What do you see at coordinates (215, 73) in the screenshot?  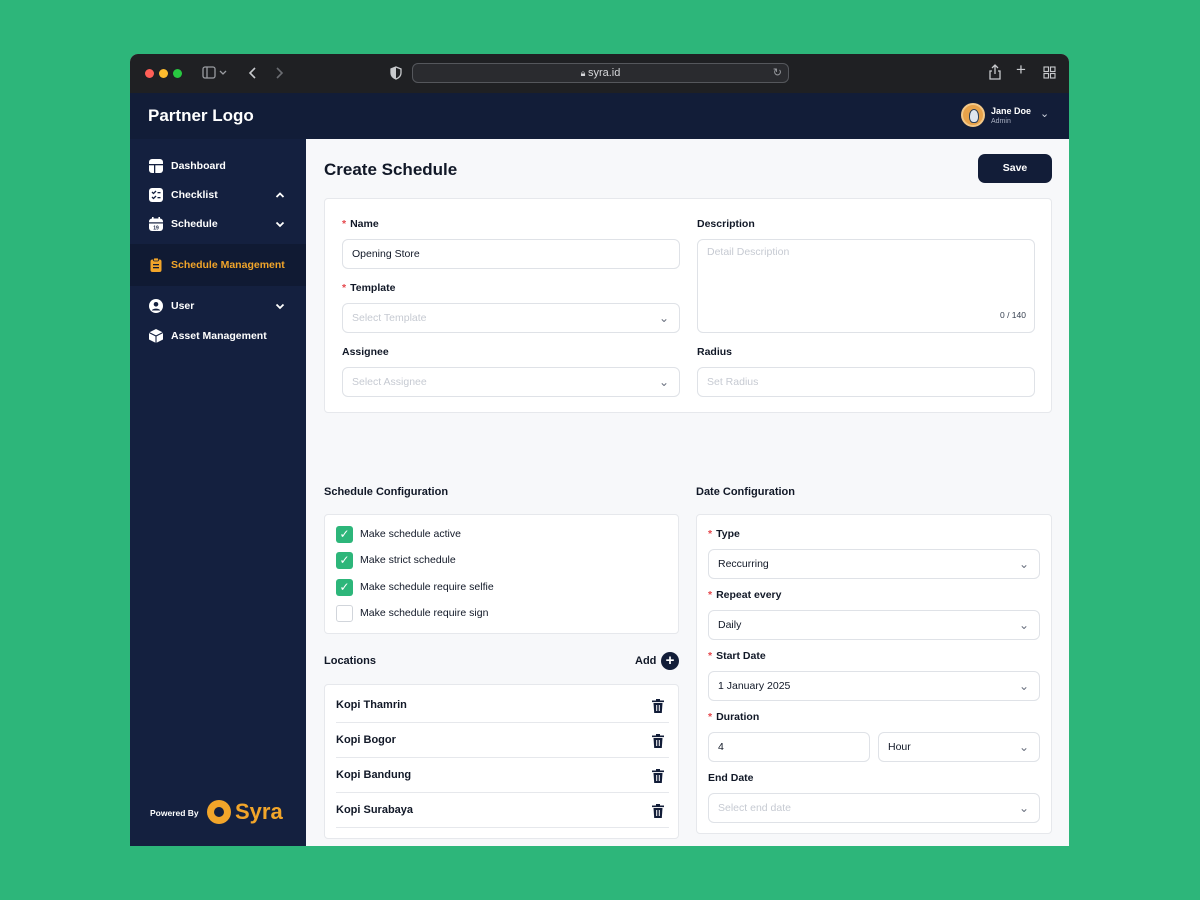 I see `sidebar-toggle-icon` at bounding box center [215, 73].